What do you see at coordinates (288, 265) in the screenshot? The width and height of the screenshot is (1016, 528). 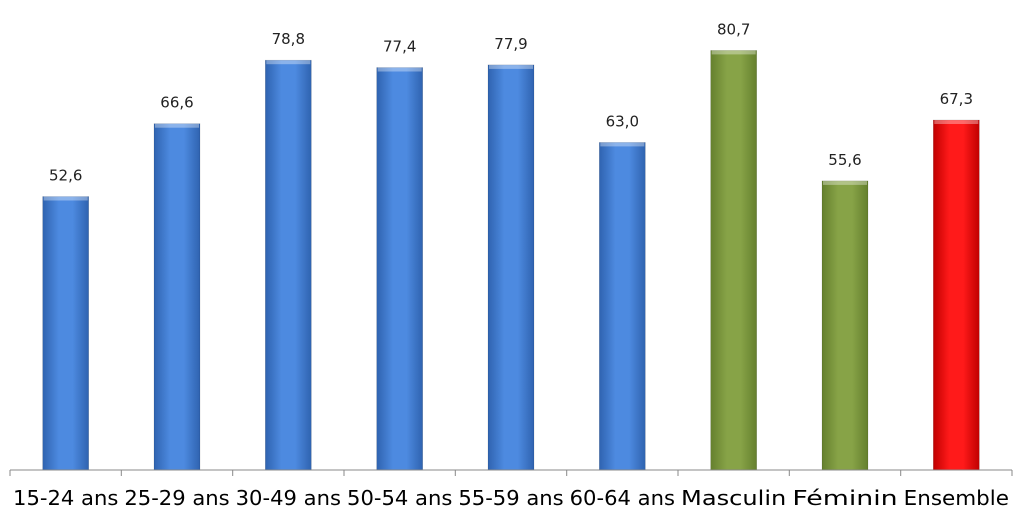 I see `bar-30-49-ans` at bounding box center [288, 265].